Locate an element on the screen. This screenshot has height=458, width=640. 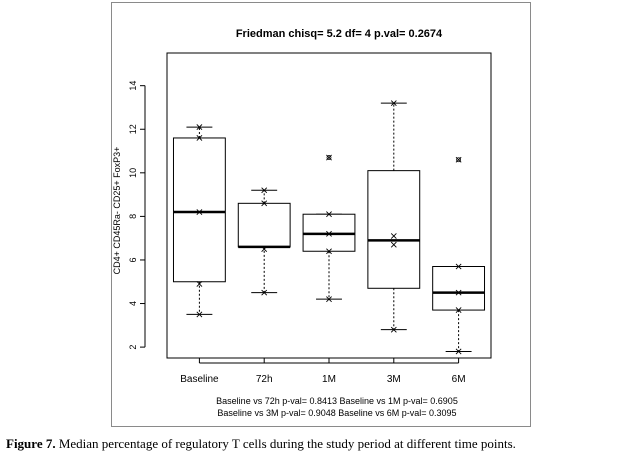
box-72h is located at coordinates (264, 225).